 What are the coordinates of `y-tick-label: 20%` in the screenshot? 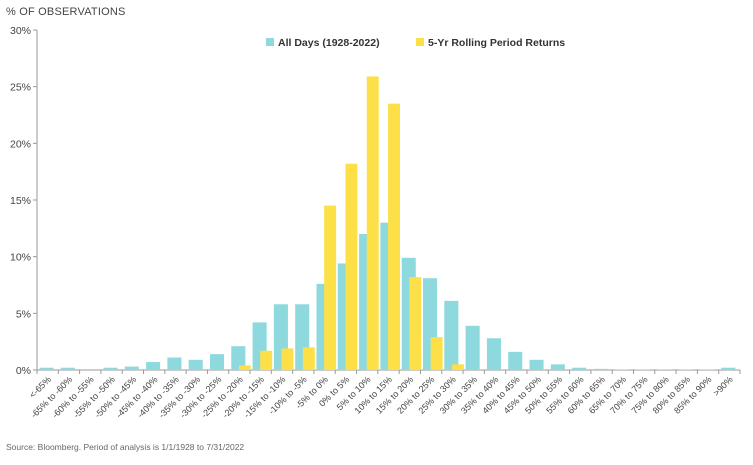 It's located at (20, 144).